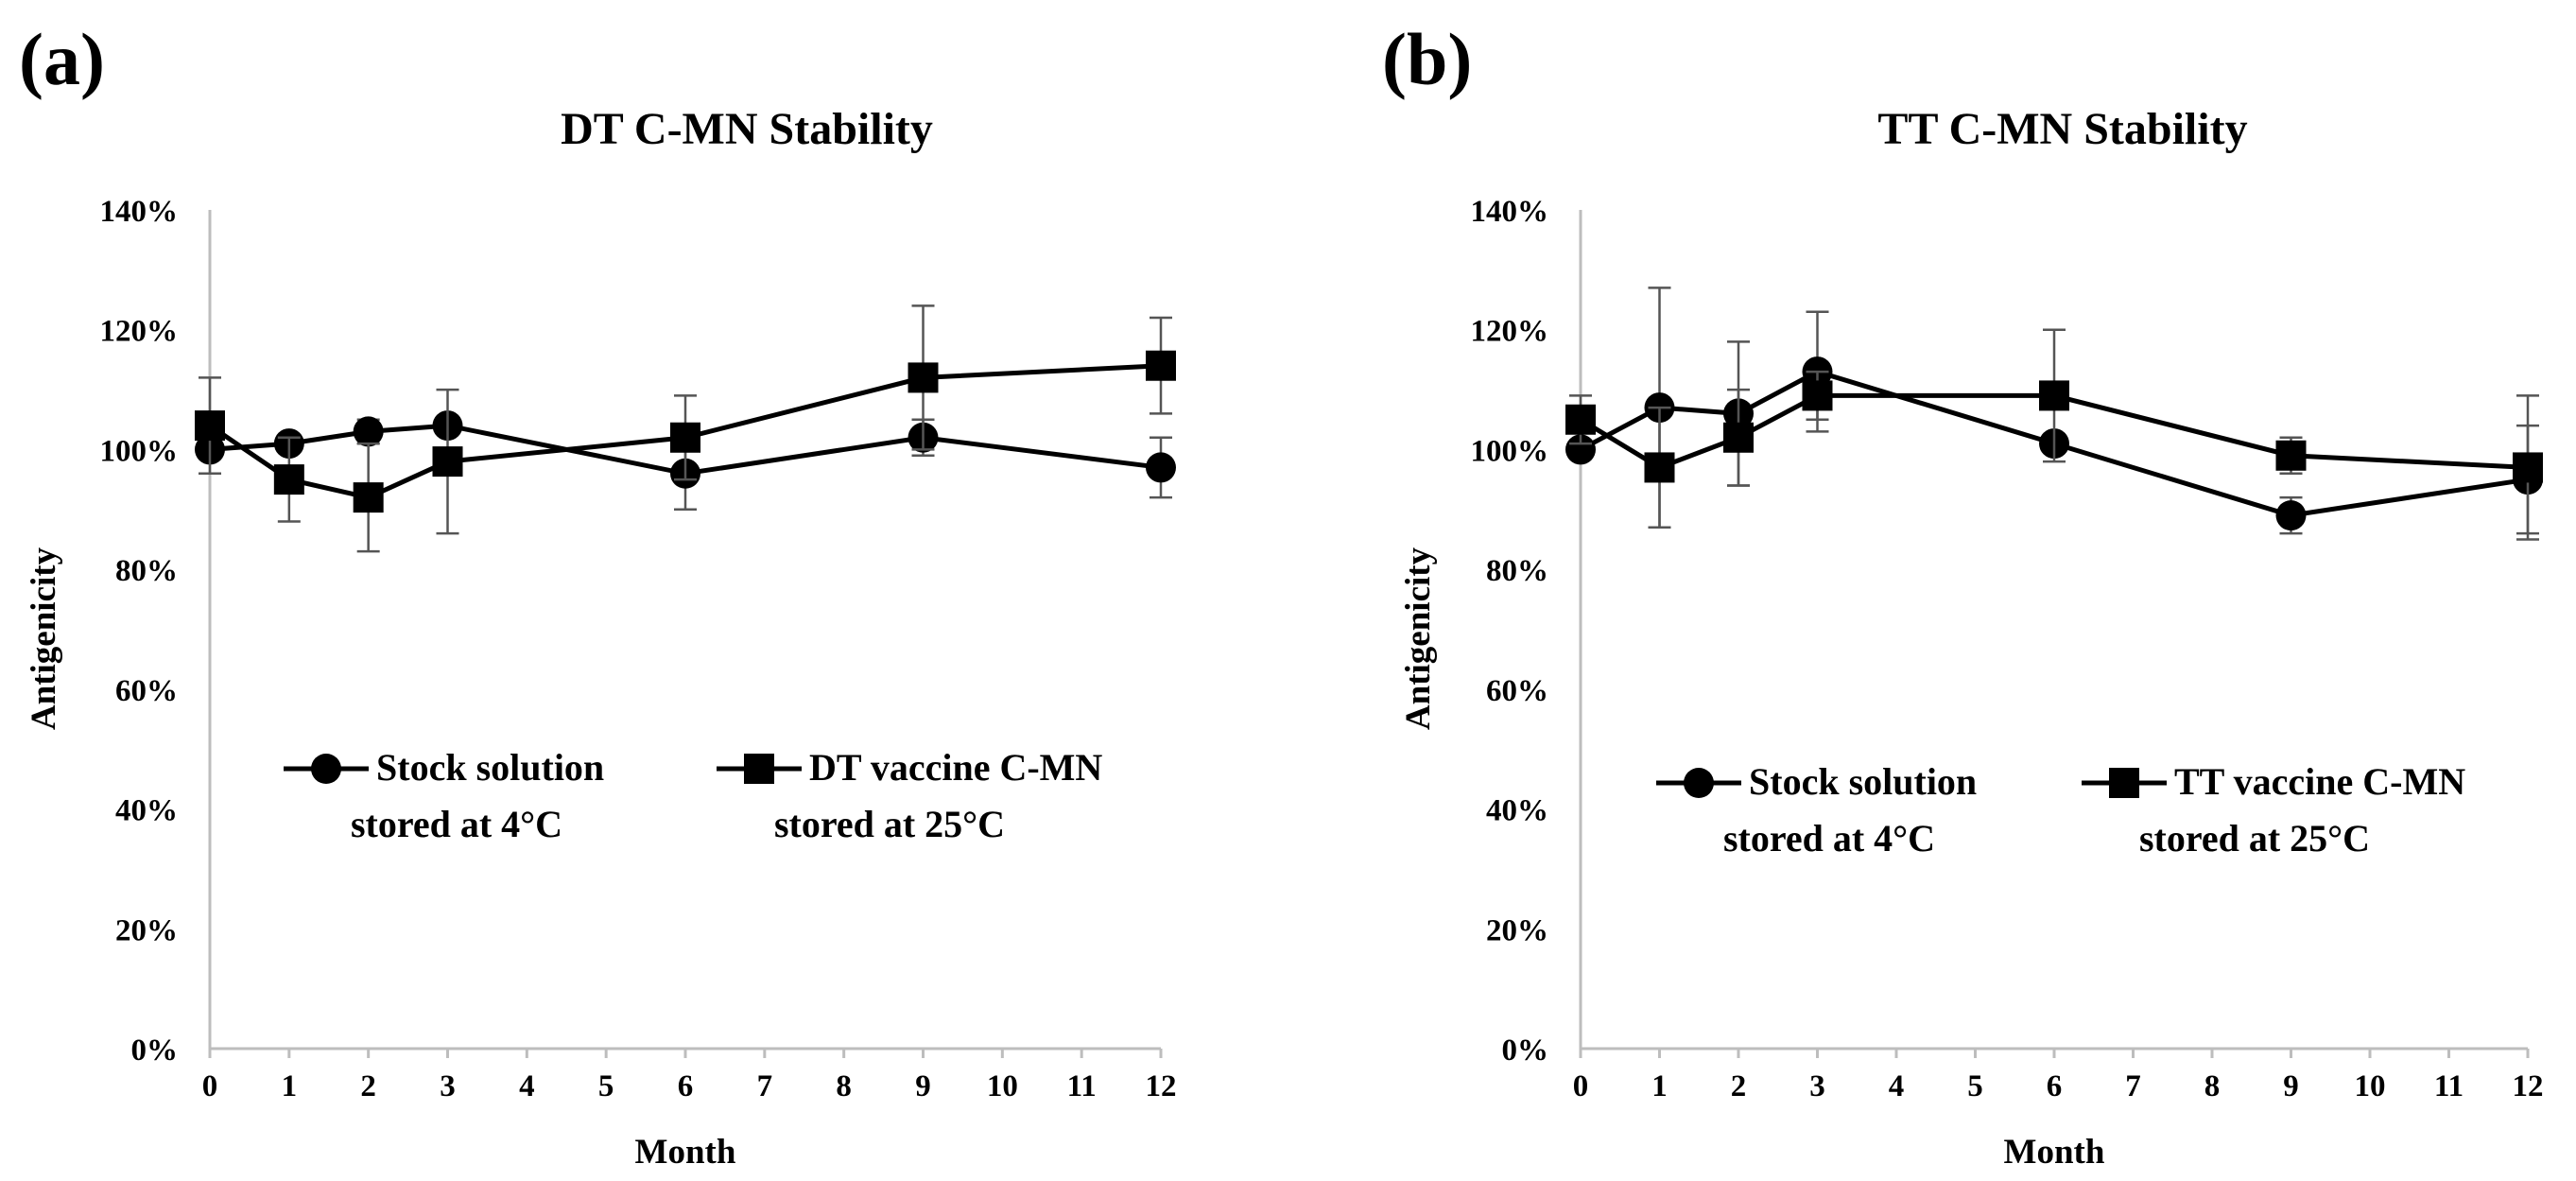 The width and height of the screenshot is (2576, 1181). Describe the element at coordinates (747, 129) in the screenshot. I see `chart-title: DT C-MN Stability` at that location.